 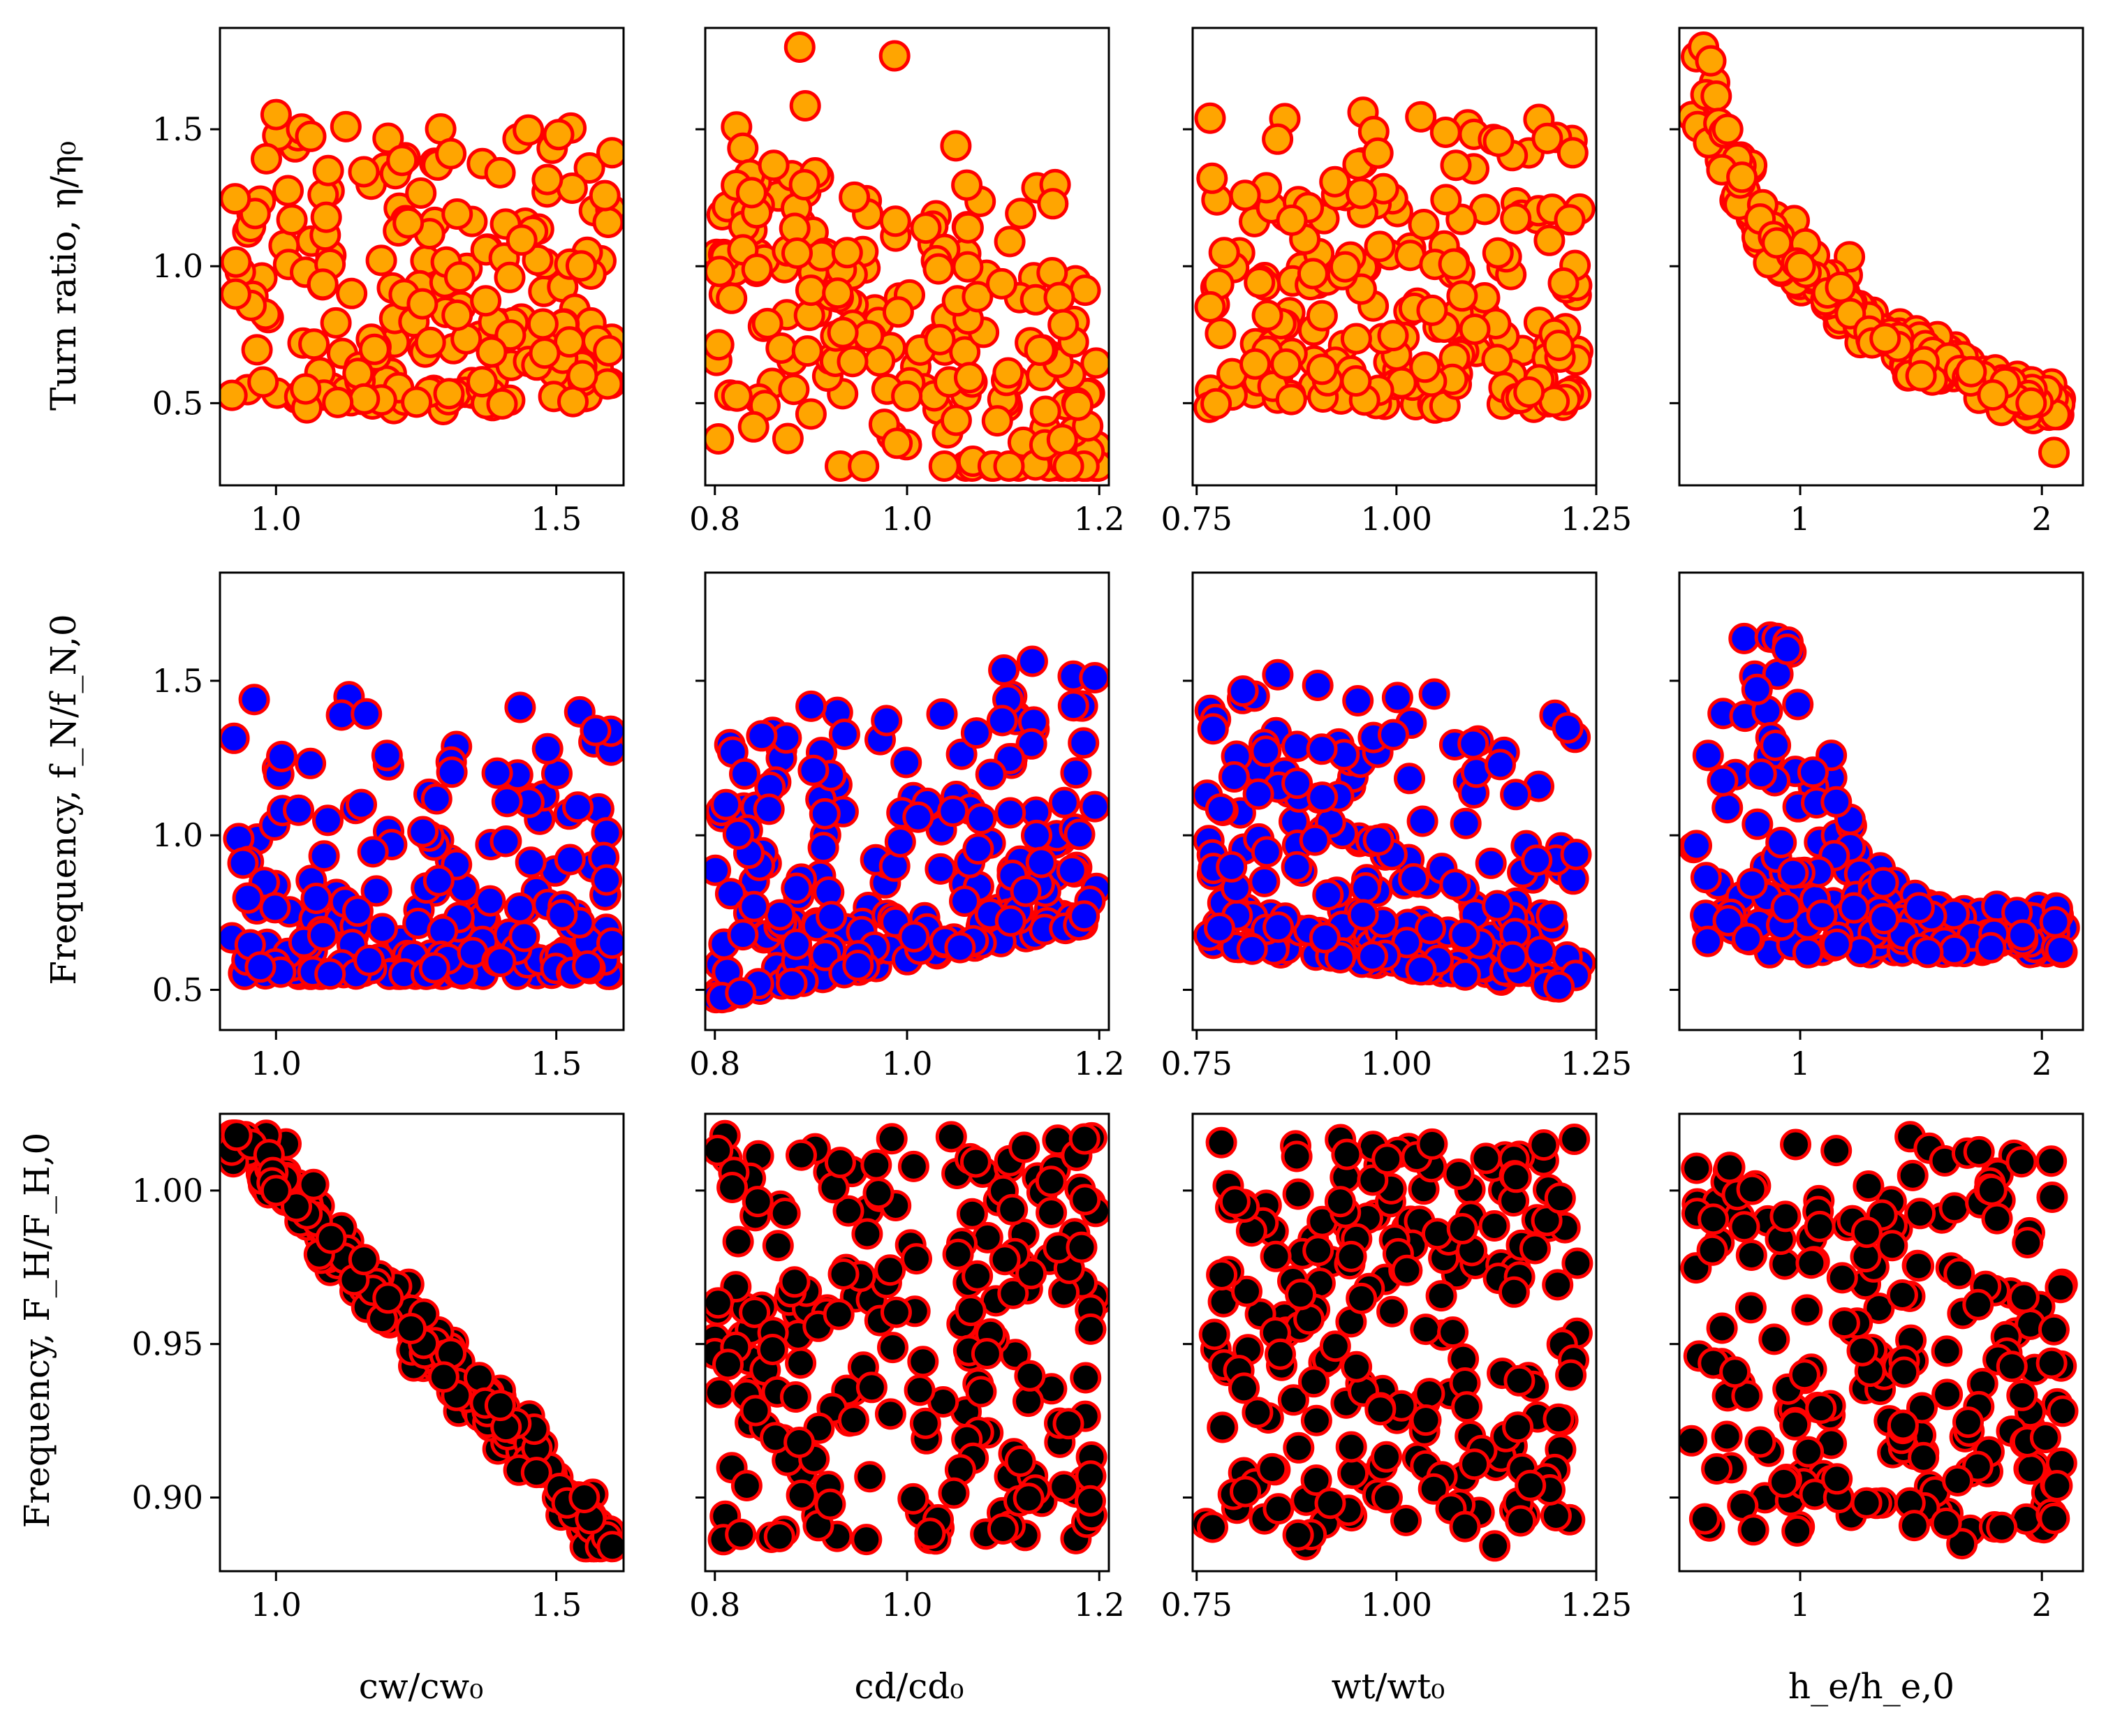 What do you see at coordinates (1878, 250) in the screenshot?
I see `points-r0-c3` at bounding box center [1878, 250].